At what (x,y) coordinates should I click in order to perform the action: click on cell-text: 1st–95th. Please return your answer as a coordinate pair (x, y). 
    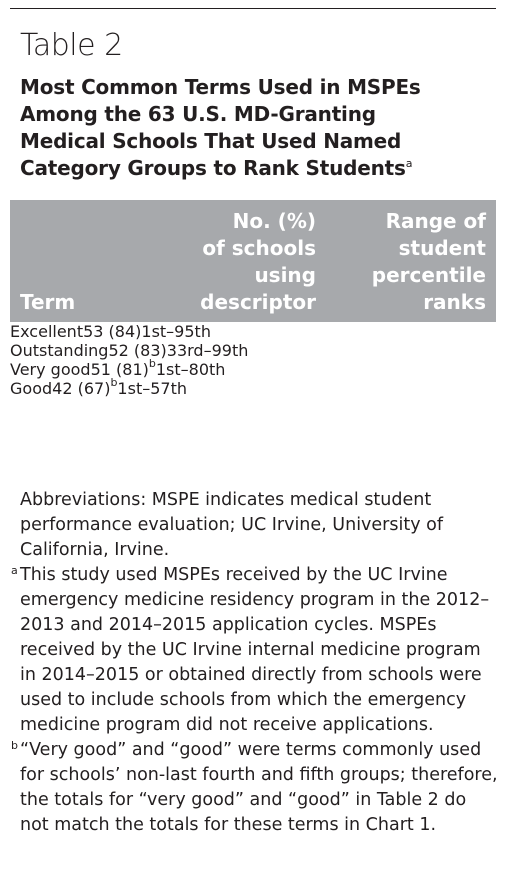
    Looking at the image, I should click on (176, 331).